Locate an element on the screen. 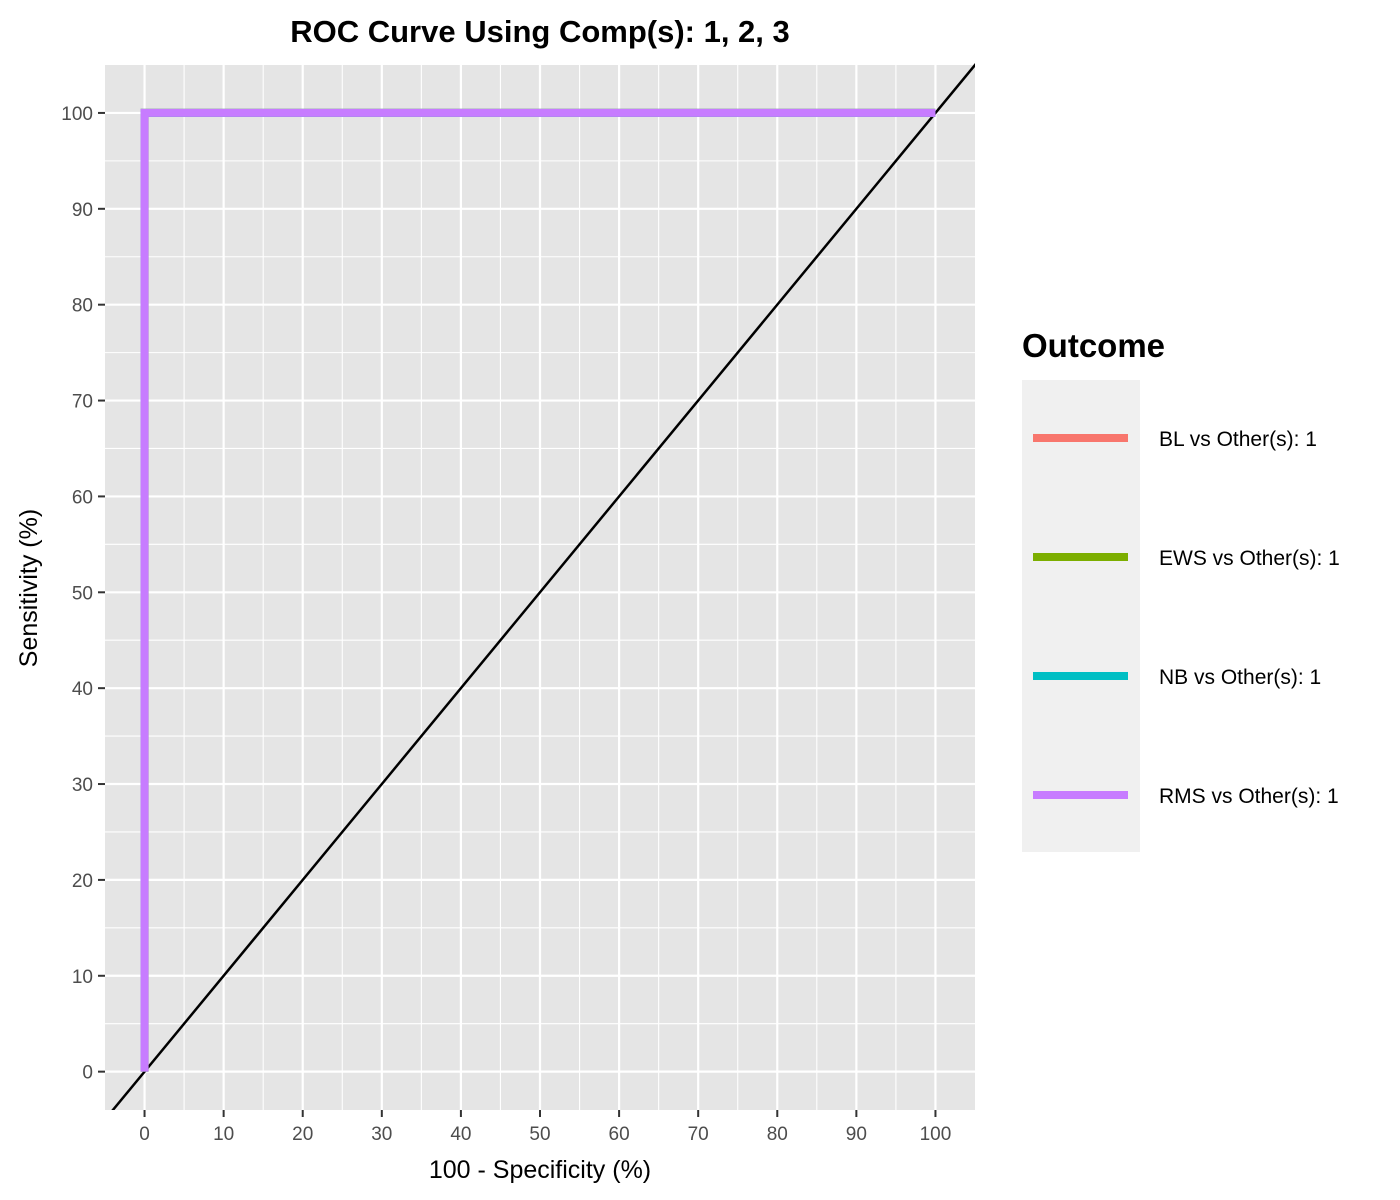 The width and height of the screenshot is (1400, 1200). x-tick-label: 10 is located at coordinates (223, 1134).